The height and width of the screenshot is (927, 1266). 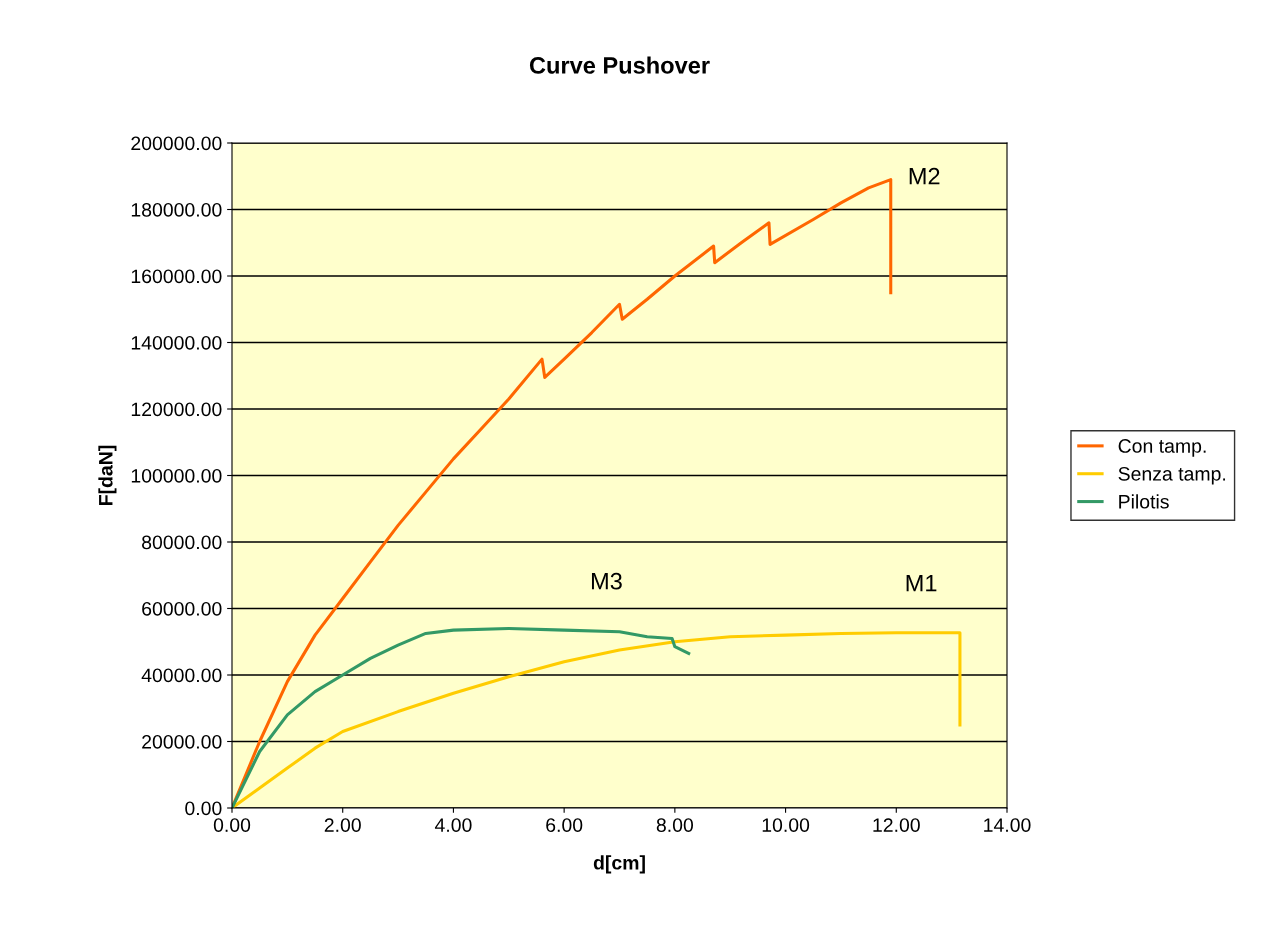 I want to click on y-tick-label: 60000.00, so click(x=182, y=608).